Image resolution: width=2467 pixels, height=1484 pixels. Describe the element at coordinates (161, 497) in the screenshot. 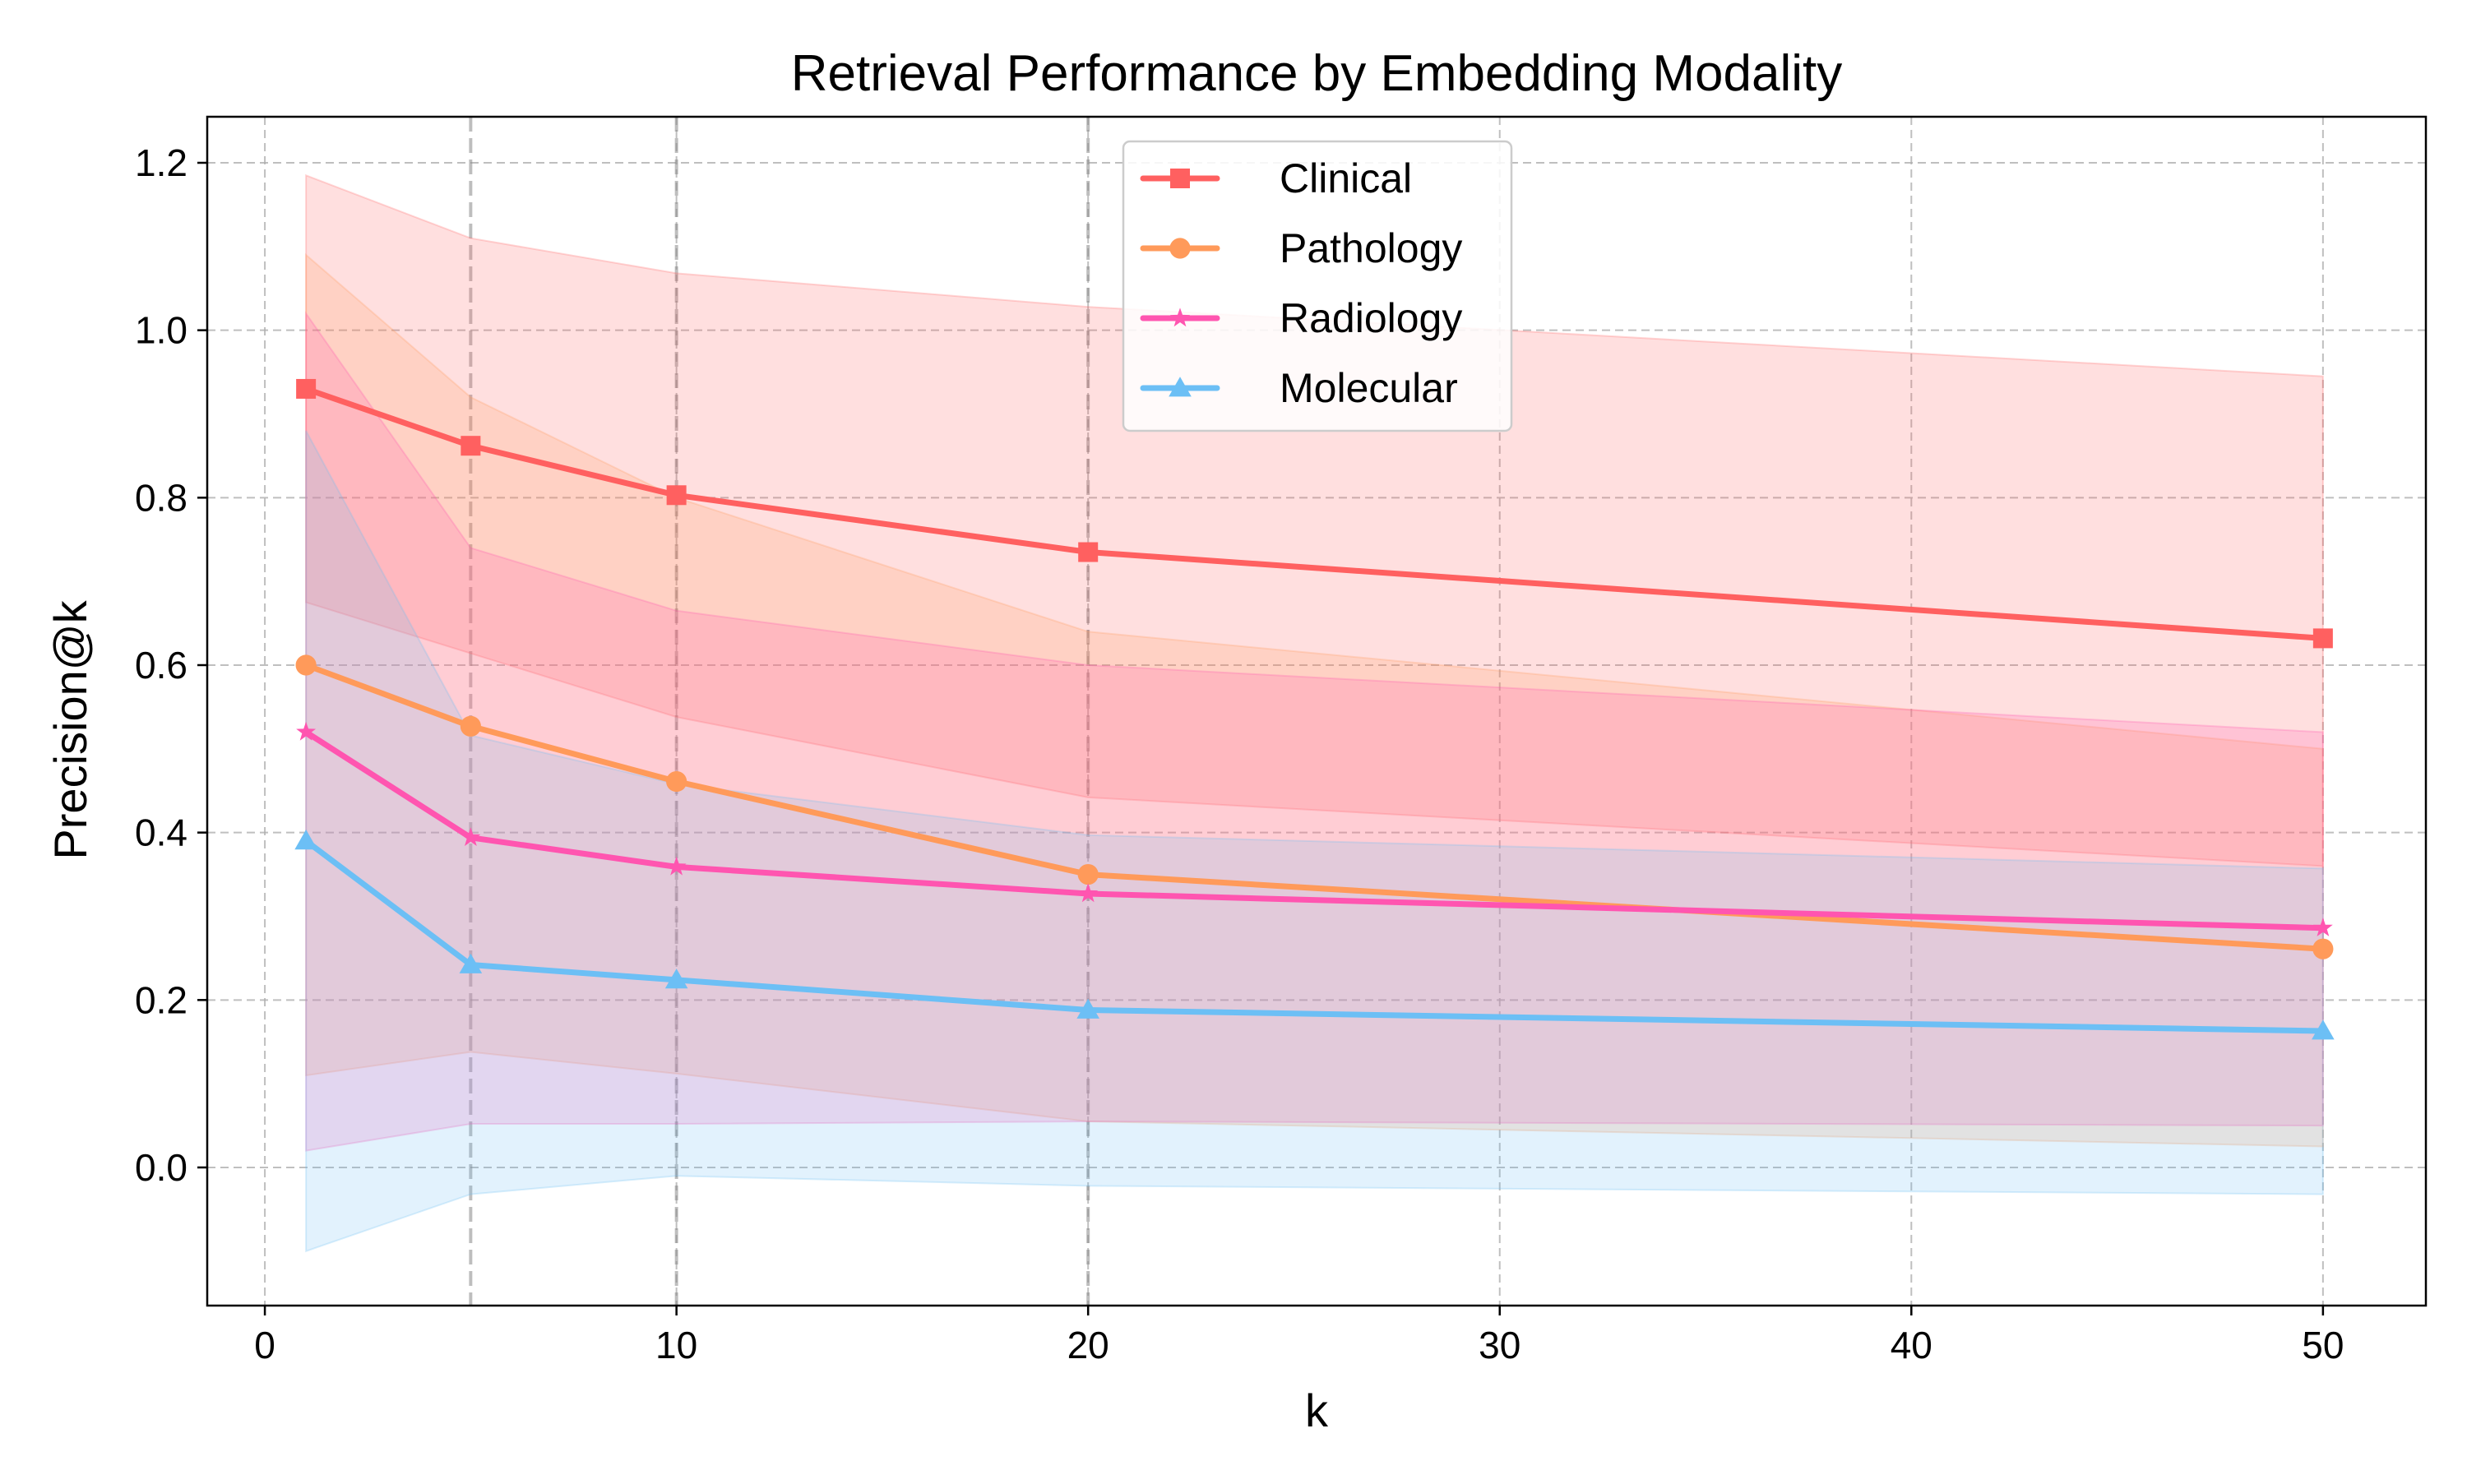

I see `y-tick-label: 0.8` at that location.